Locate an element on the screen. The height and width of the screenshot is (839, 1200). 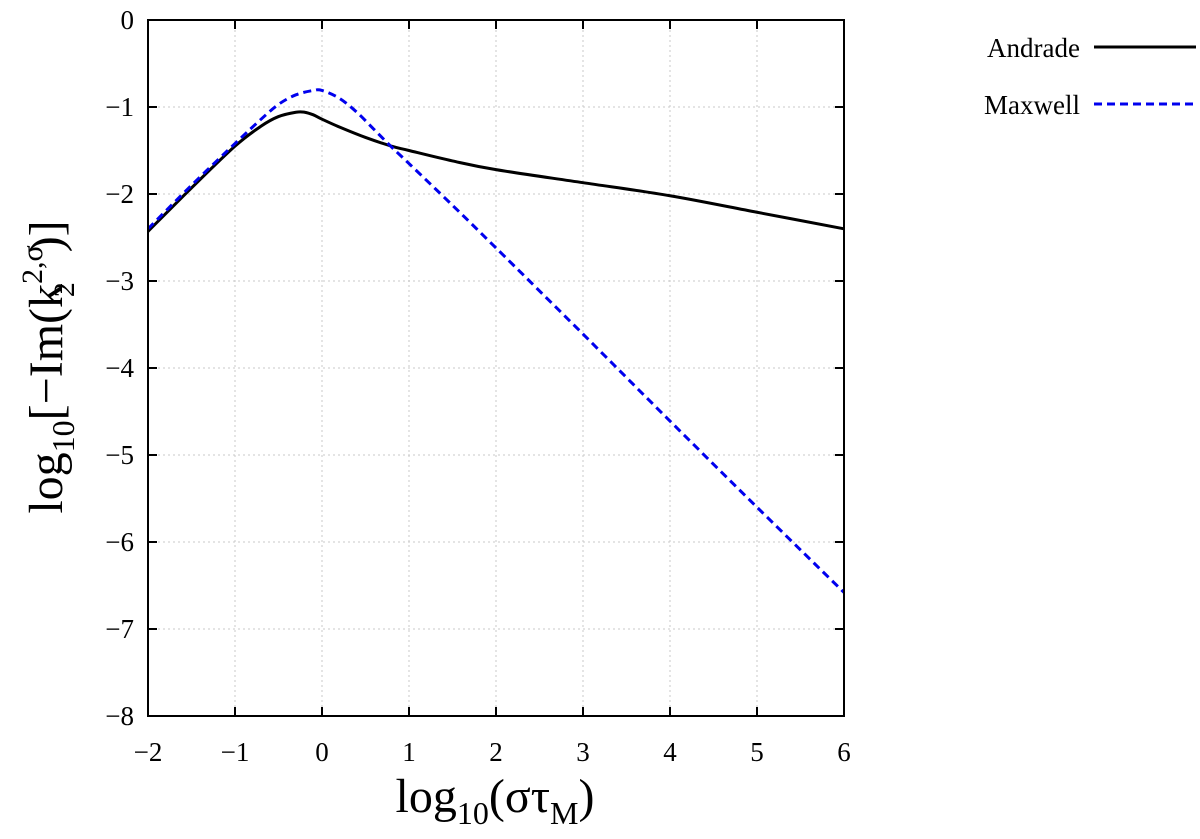
x-tick-label: 5 is located at coordinates (757, 752).